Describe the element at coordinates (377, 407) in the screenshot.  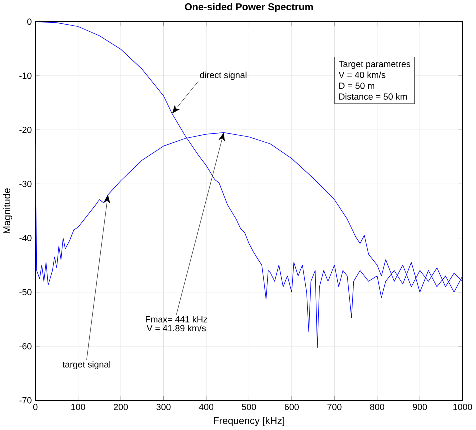
I see `x-tick-label: 800` at that location.